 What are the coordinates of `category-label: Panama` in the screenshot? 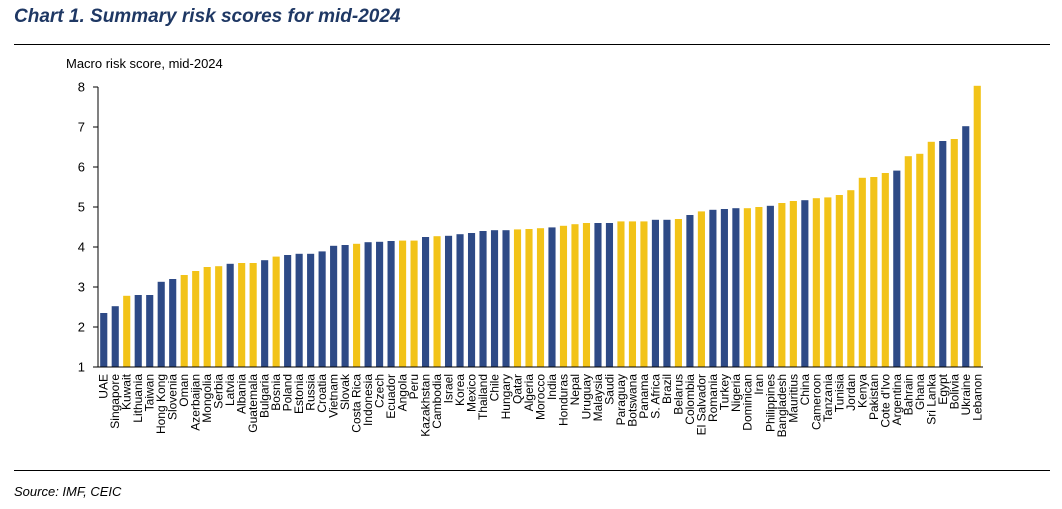 It's located at (644, 396).